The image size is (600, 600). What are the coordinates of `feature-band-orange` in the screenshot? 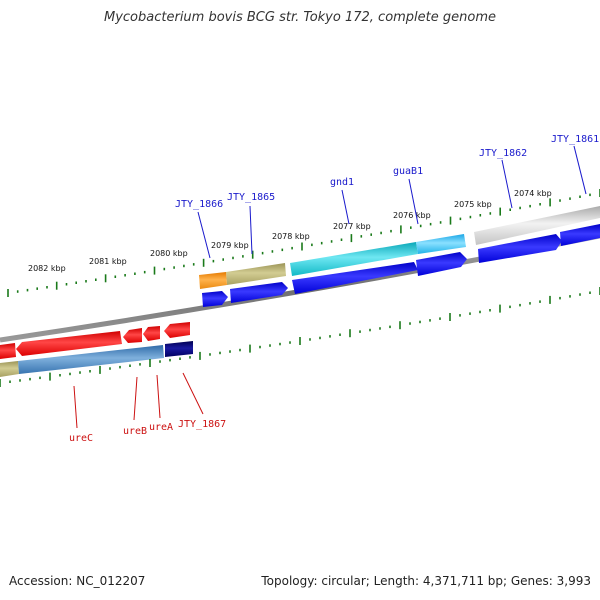 It's located at (213, 280).